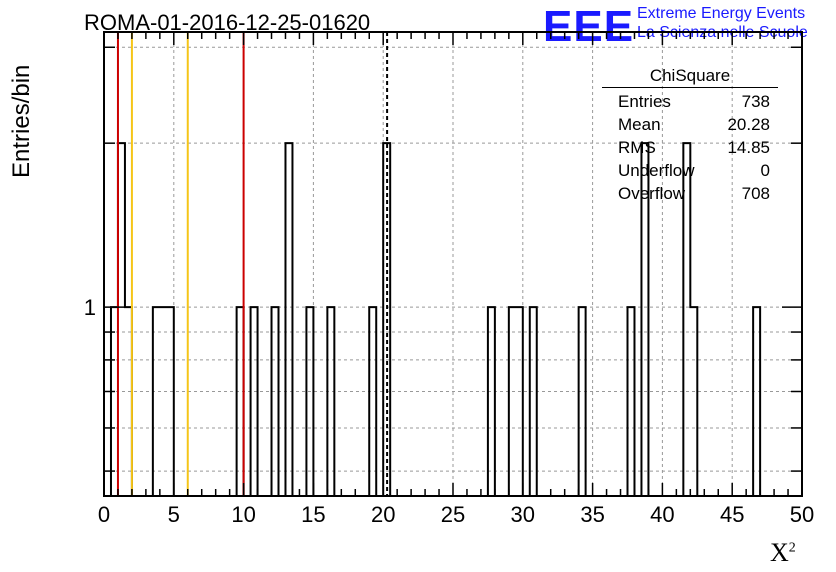  Describe the element at coordinates (792, 548) in the screenshot. I see `x-axis-label-sup: 2` at that location.